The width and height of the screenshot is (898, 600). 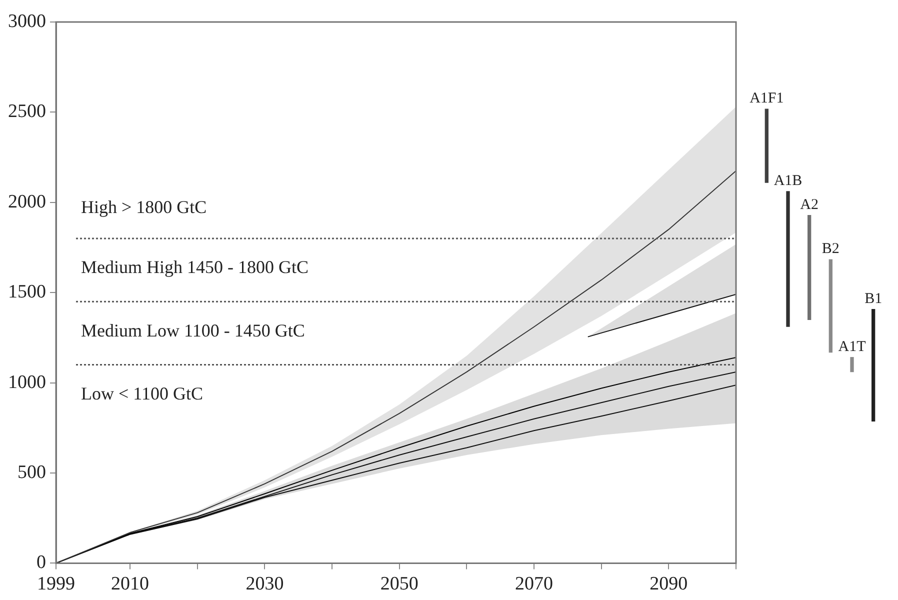 What do you see at coordinates (27, 382) in the screenshot?
I see `y-tick-label: 1000` at bounding box center [27, 382].